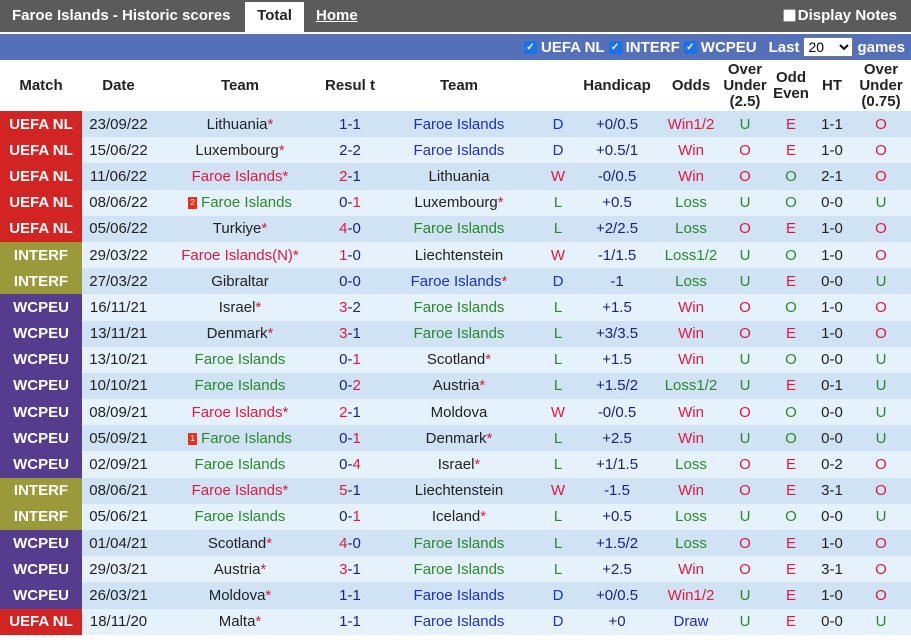  I want to click on home-team: Denmark*, so click(240, 333).